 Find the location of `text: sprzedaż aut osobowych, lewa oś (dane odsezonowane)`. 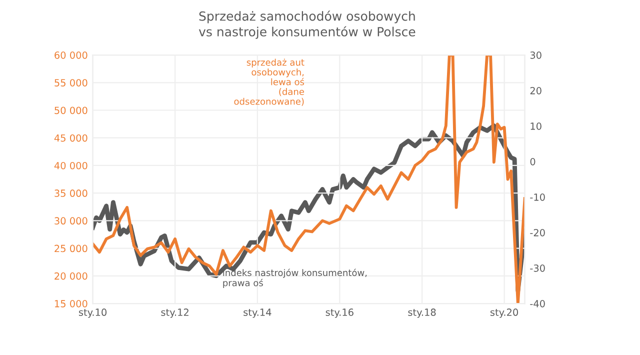

text: sprzedaż aut osobowych, lewa oś (dane odsezonowane) is located at coordinates (269, 82).